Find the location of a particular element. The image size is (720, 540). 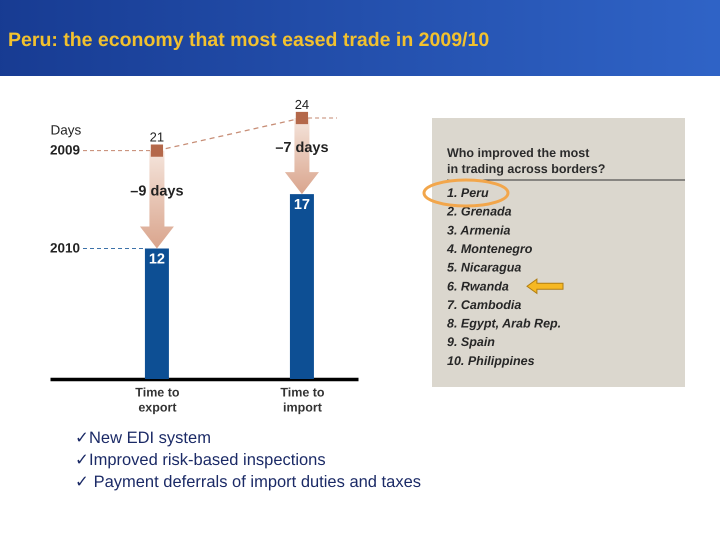

text: Who improved the most in trading across borders? is located at coordinates (526, 161).